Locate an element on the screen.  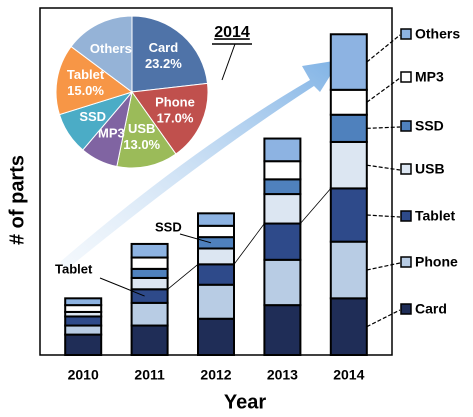
pie-label-name: USB is located at coordinates (141, 129).